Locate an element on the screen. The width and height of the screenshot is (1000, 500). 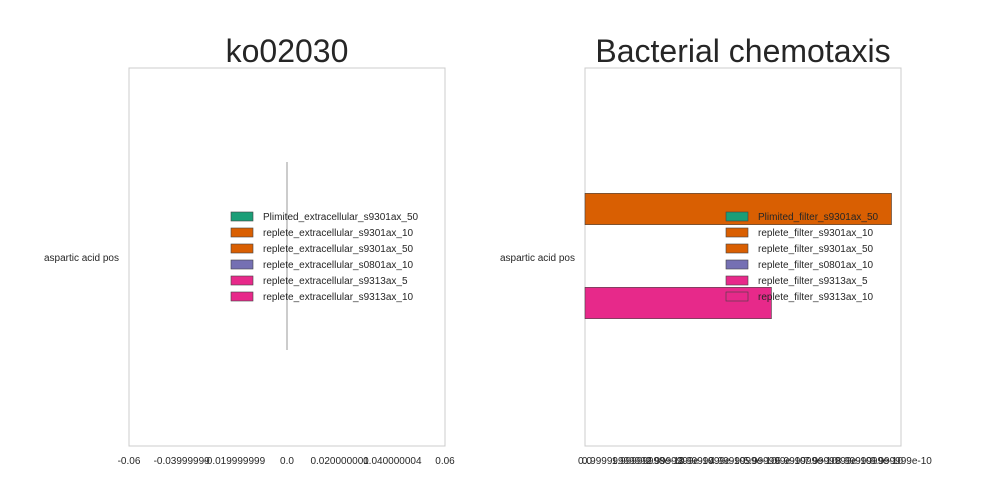
x-tick-label: 0.06 is located at coordinates (445, 461).